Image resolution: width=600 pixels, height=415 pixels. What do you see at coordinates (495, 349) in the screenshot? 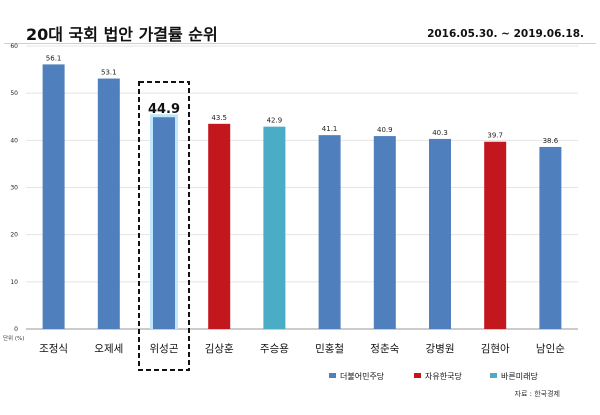
I see `category-label-김현아: 김현아` at bounding box center [495, 349].